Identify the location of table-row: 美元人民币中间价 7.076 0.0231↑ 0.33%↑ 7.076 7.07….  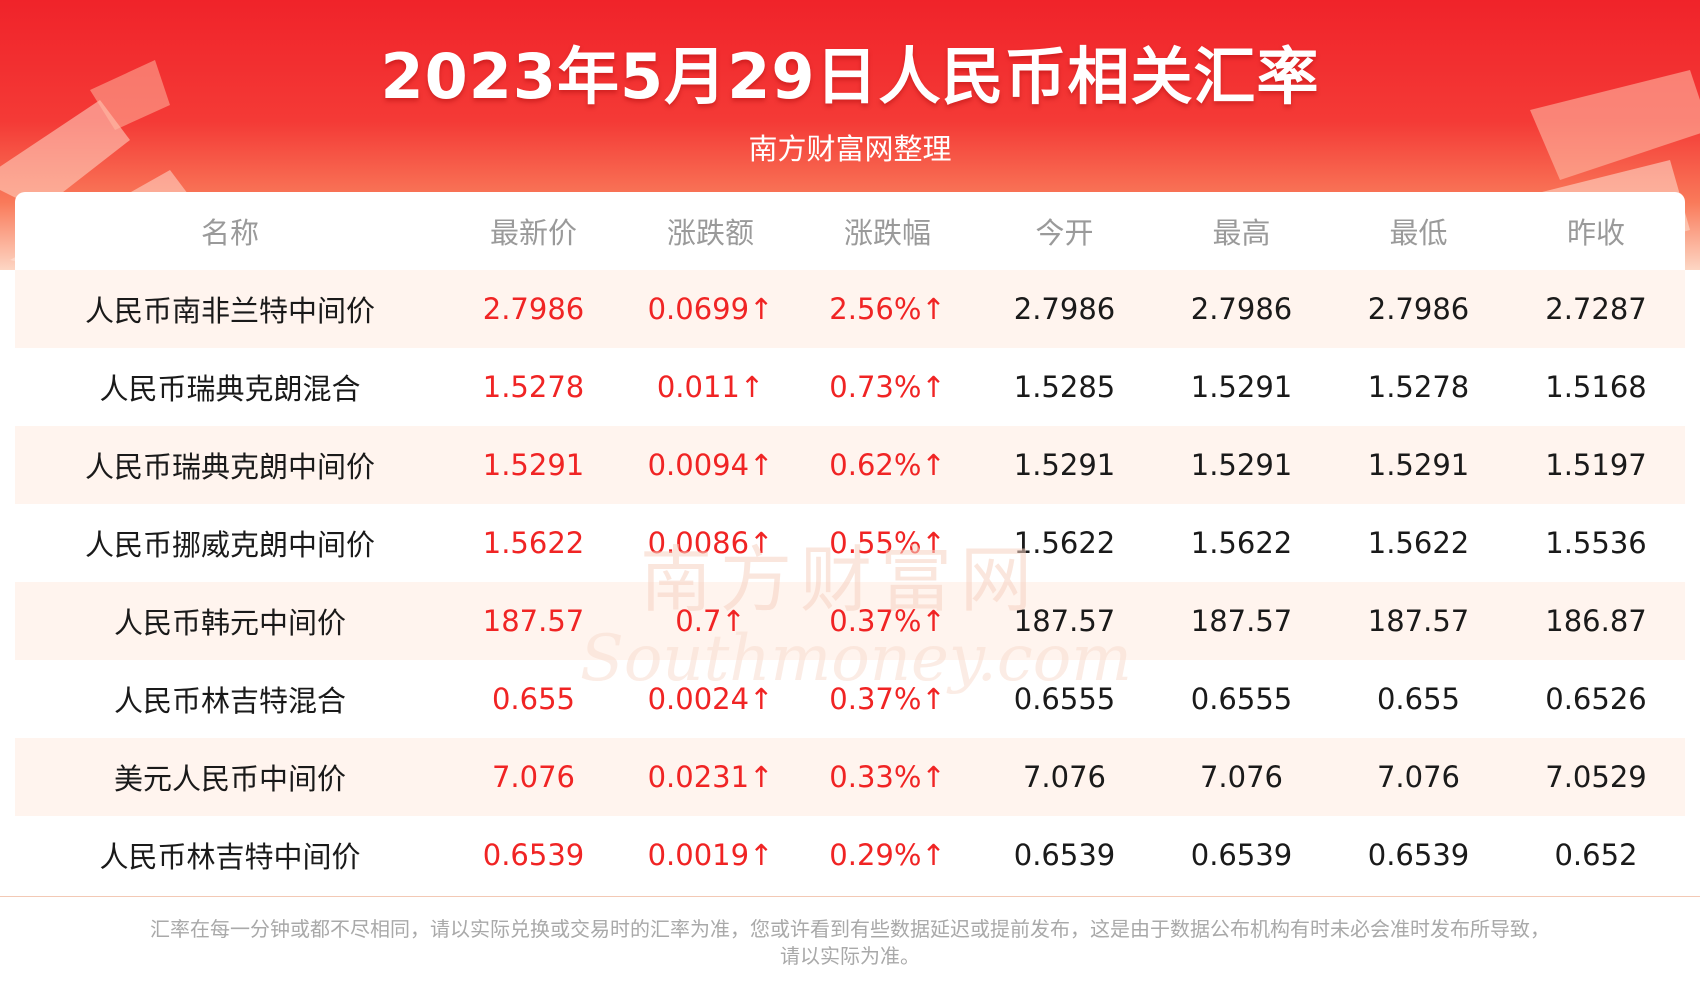
(850, 777).